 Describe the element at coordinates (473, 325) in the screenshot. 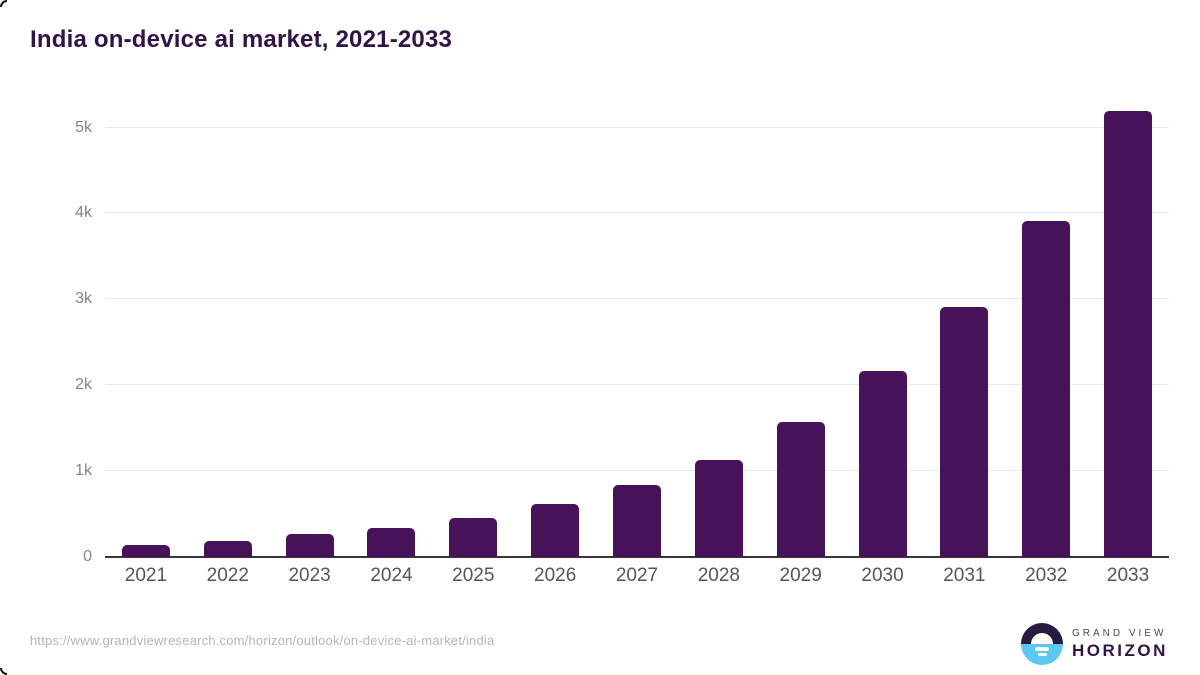

I see `bar-slot-2025` at that location.